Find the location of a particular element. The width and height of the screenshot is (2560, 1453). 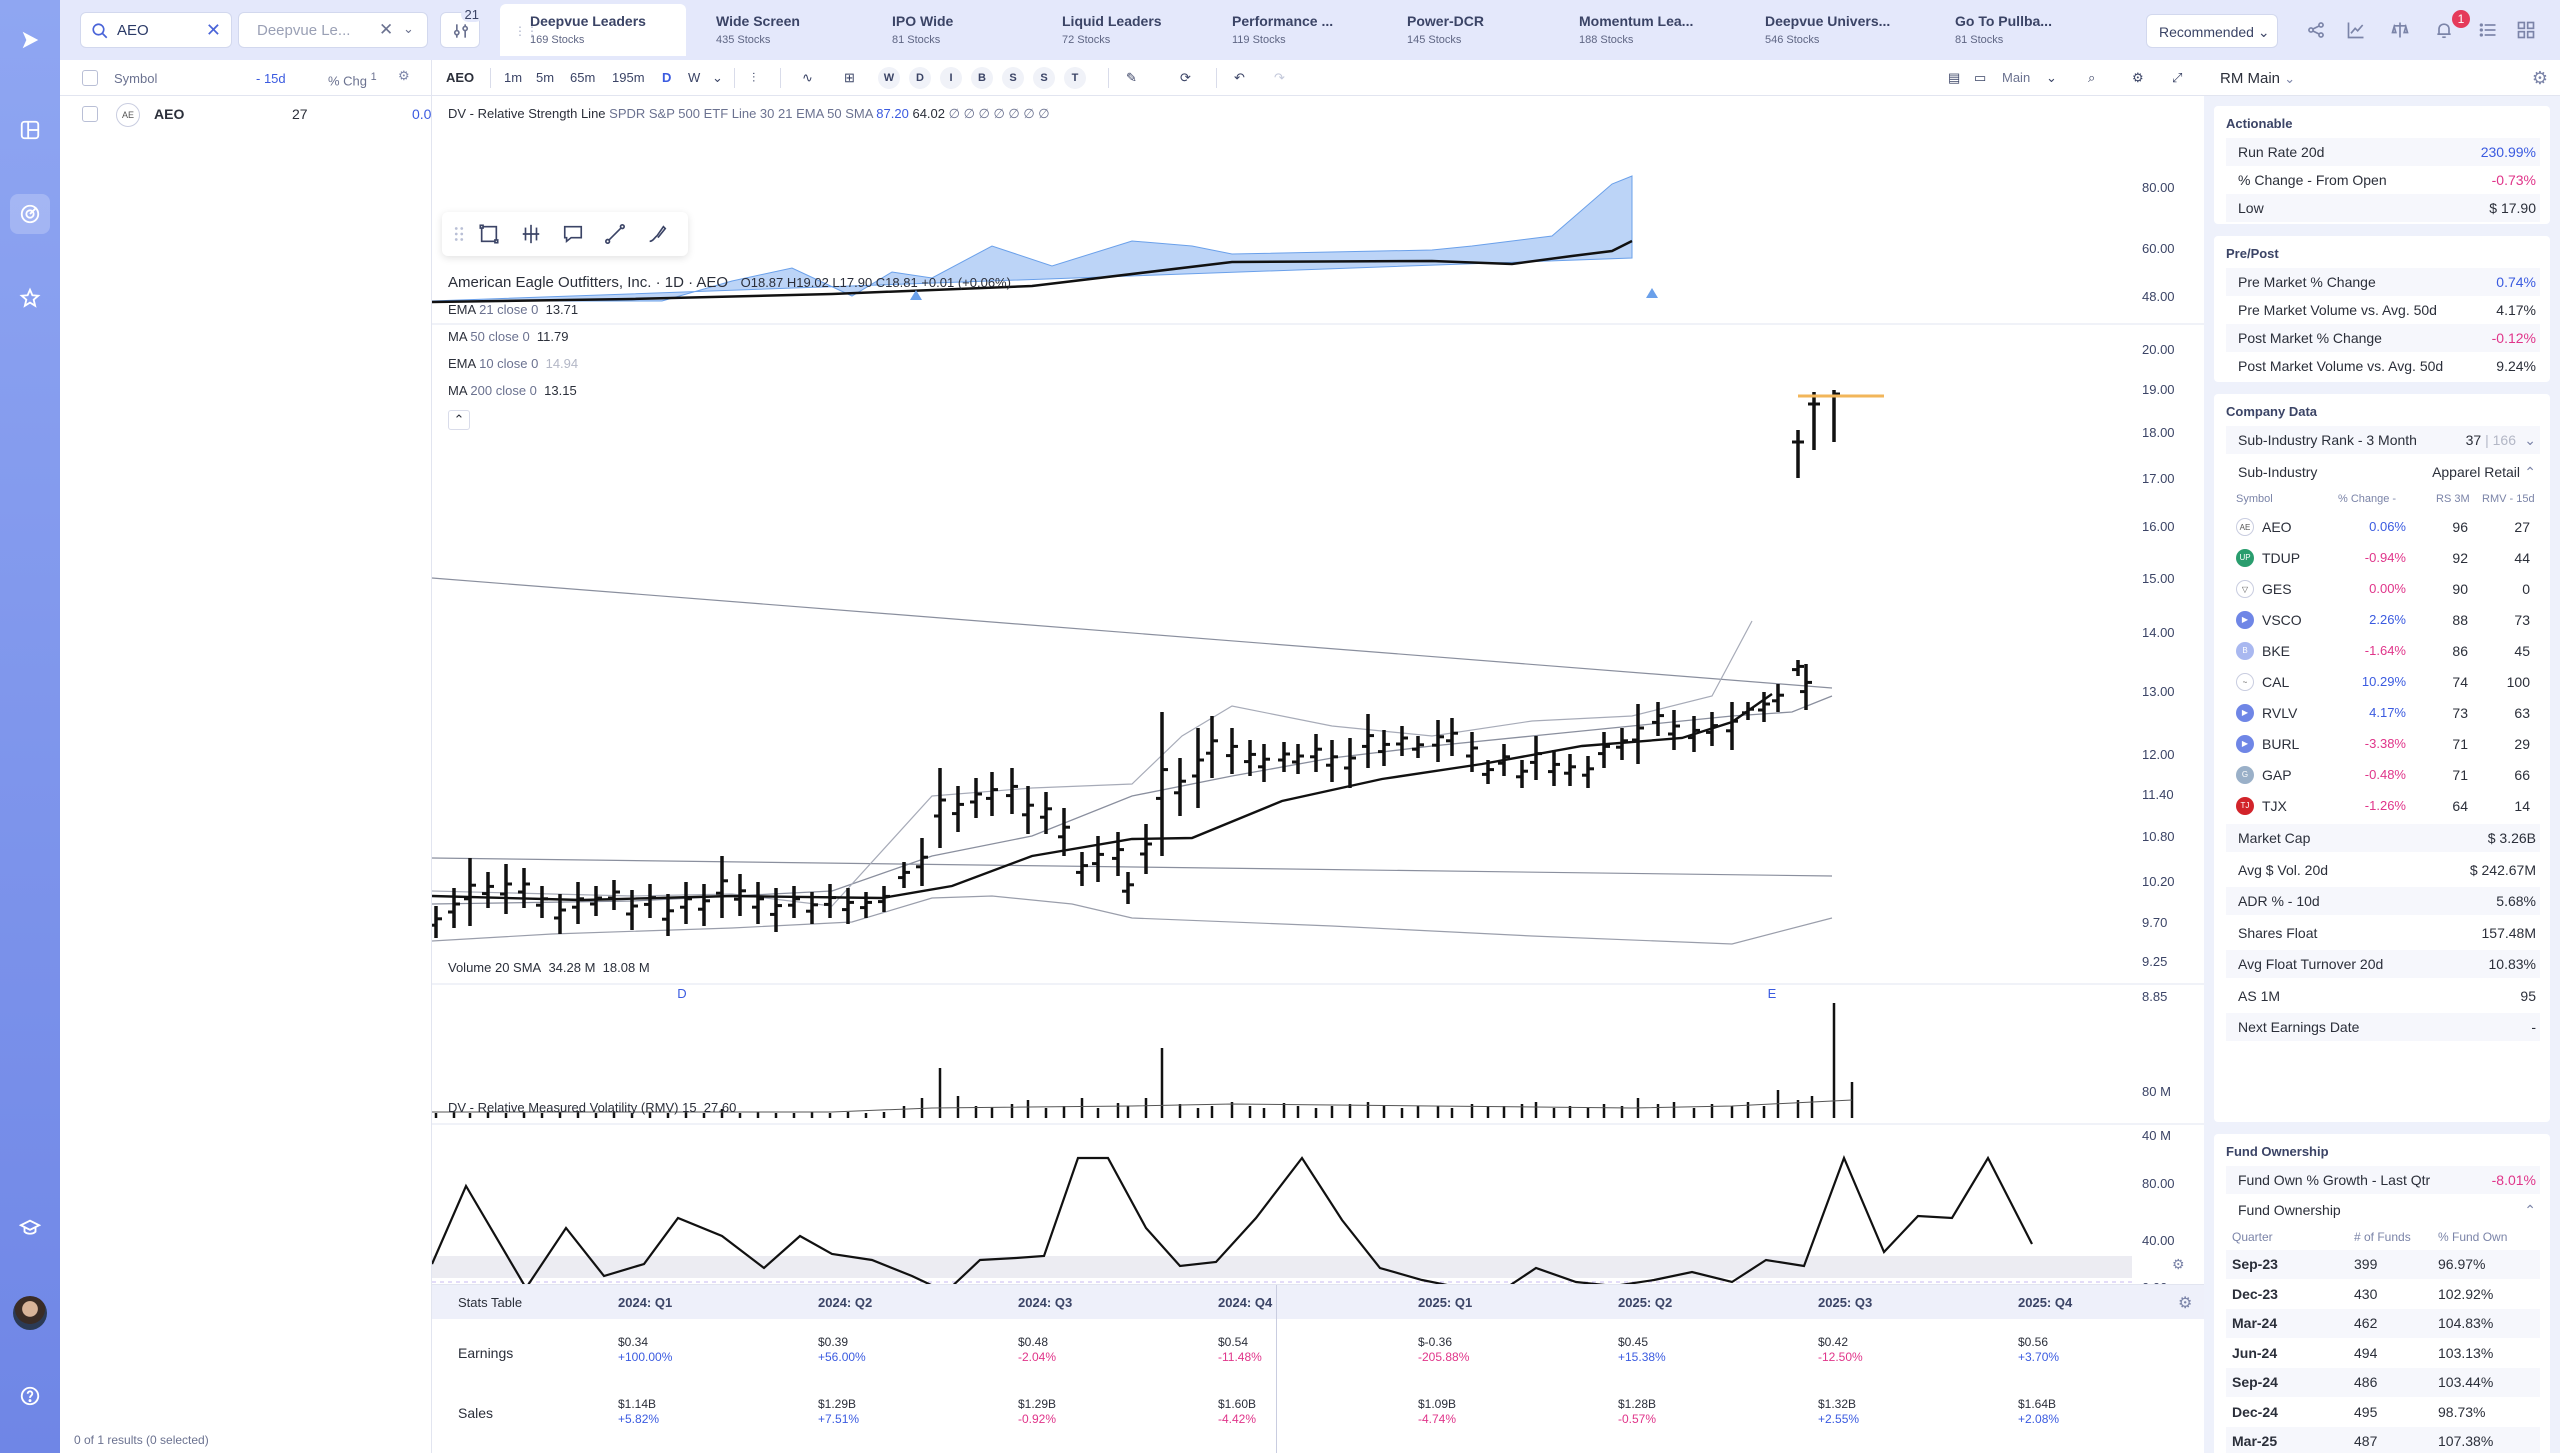

earnings-growth: -205.88% is located at coordinates (1444, 1357).